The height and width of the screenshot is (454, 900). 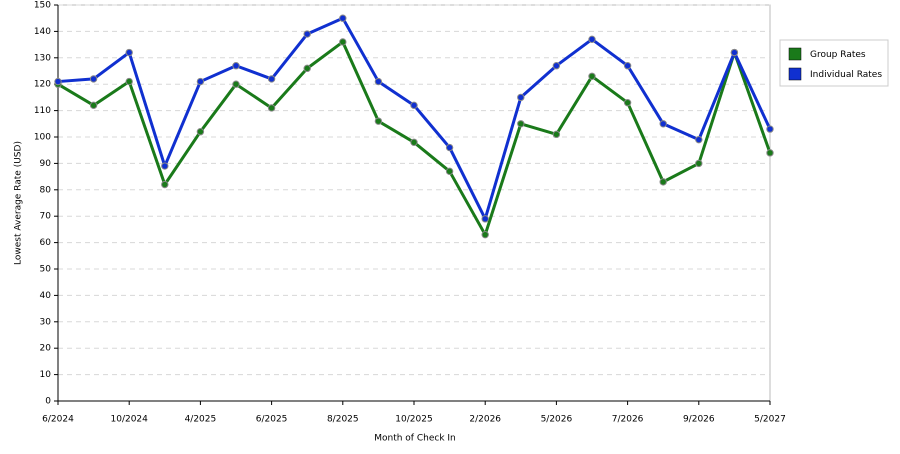 What do you see at coordinates (46, 296) in the screenshot?
I see `y-tick-label: 40` at bounding box center [46, 296].